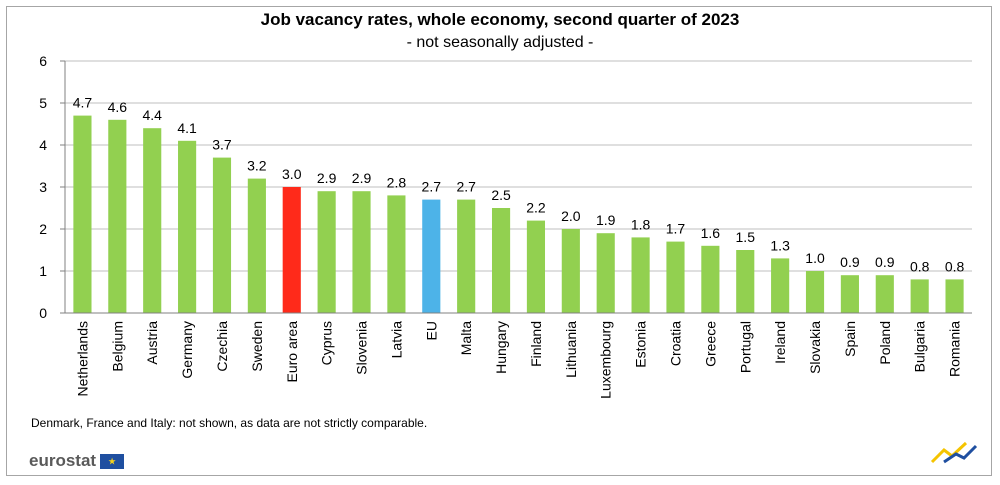 The height and width of the screenshot is (485, 1000). What do you see at coordinates (571, 216) in the screenshot?
I see `data-label: 2.0` at bounding box center [571, 216].